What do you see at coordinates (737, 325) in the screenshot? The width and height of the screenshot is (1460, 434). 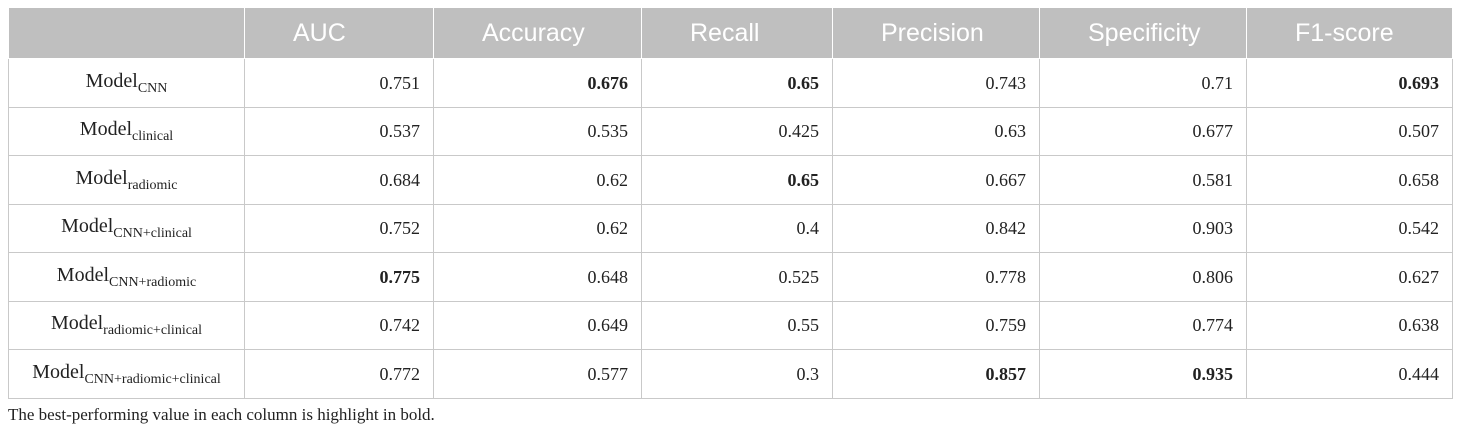 I see `metric-value-cell: 0.55` at bounding box center [737, 325].